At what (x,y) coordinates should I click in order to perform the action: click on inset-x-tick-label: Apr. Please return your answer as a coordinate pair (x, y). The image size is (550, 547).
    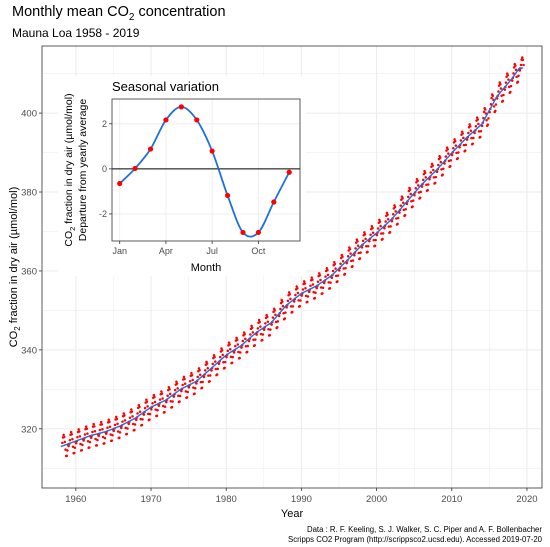
    Looking at the image, I should click on (166, 251).